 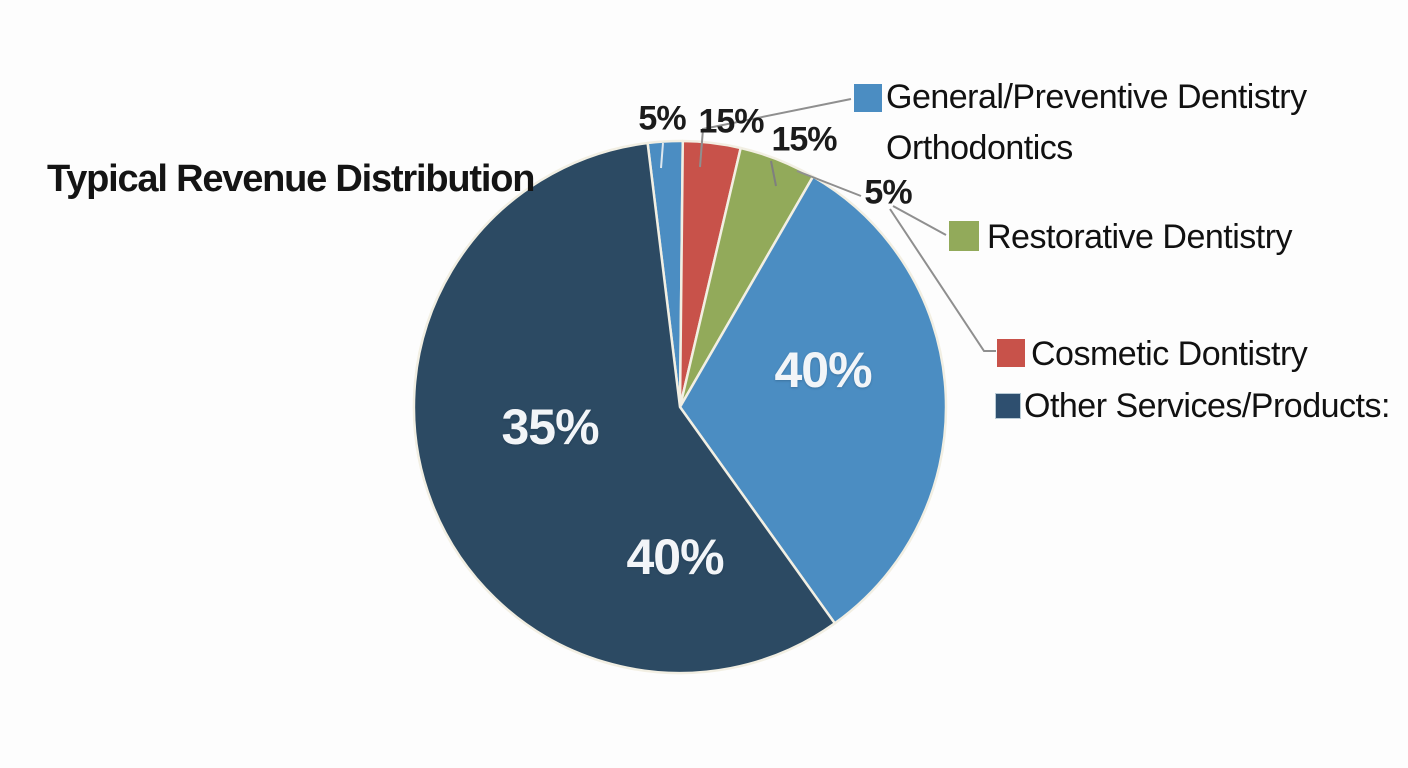 I want to click on legend-item-orthodontics: Orthodontics, so click(x=979, y=148).